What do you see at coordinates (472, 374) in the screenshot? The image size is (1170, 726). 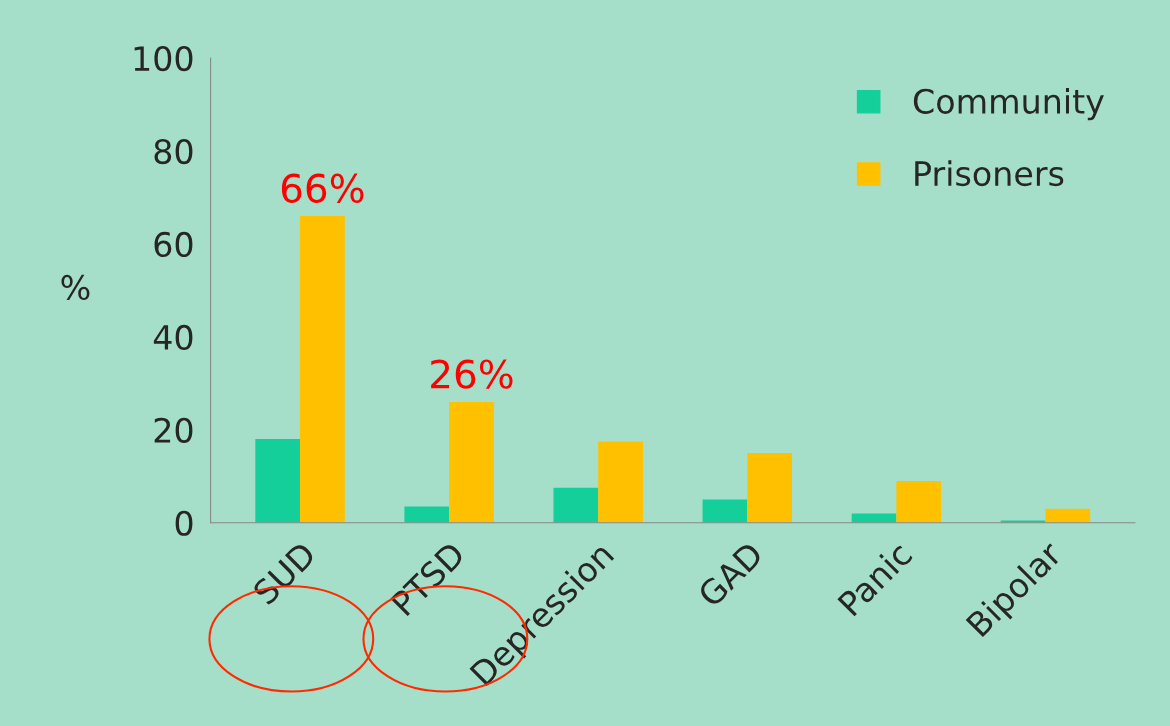 I see `data-label: 26%` at bounding box center [472, 374].